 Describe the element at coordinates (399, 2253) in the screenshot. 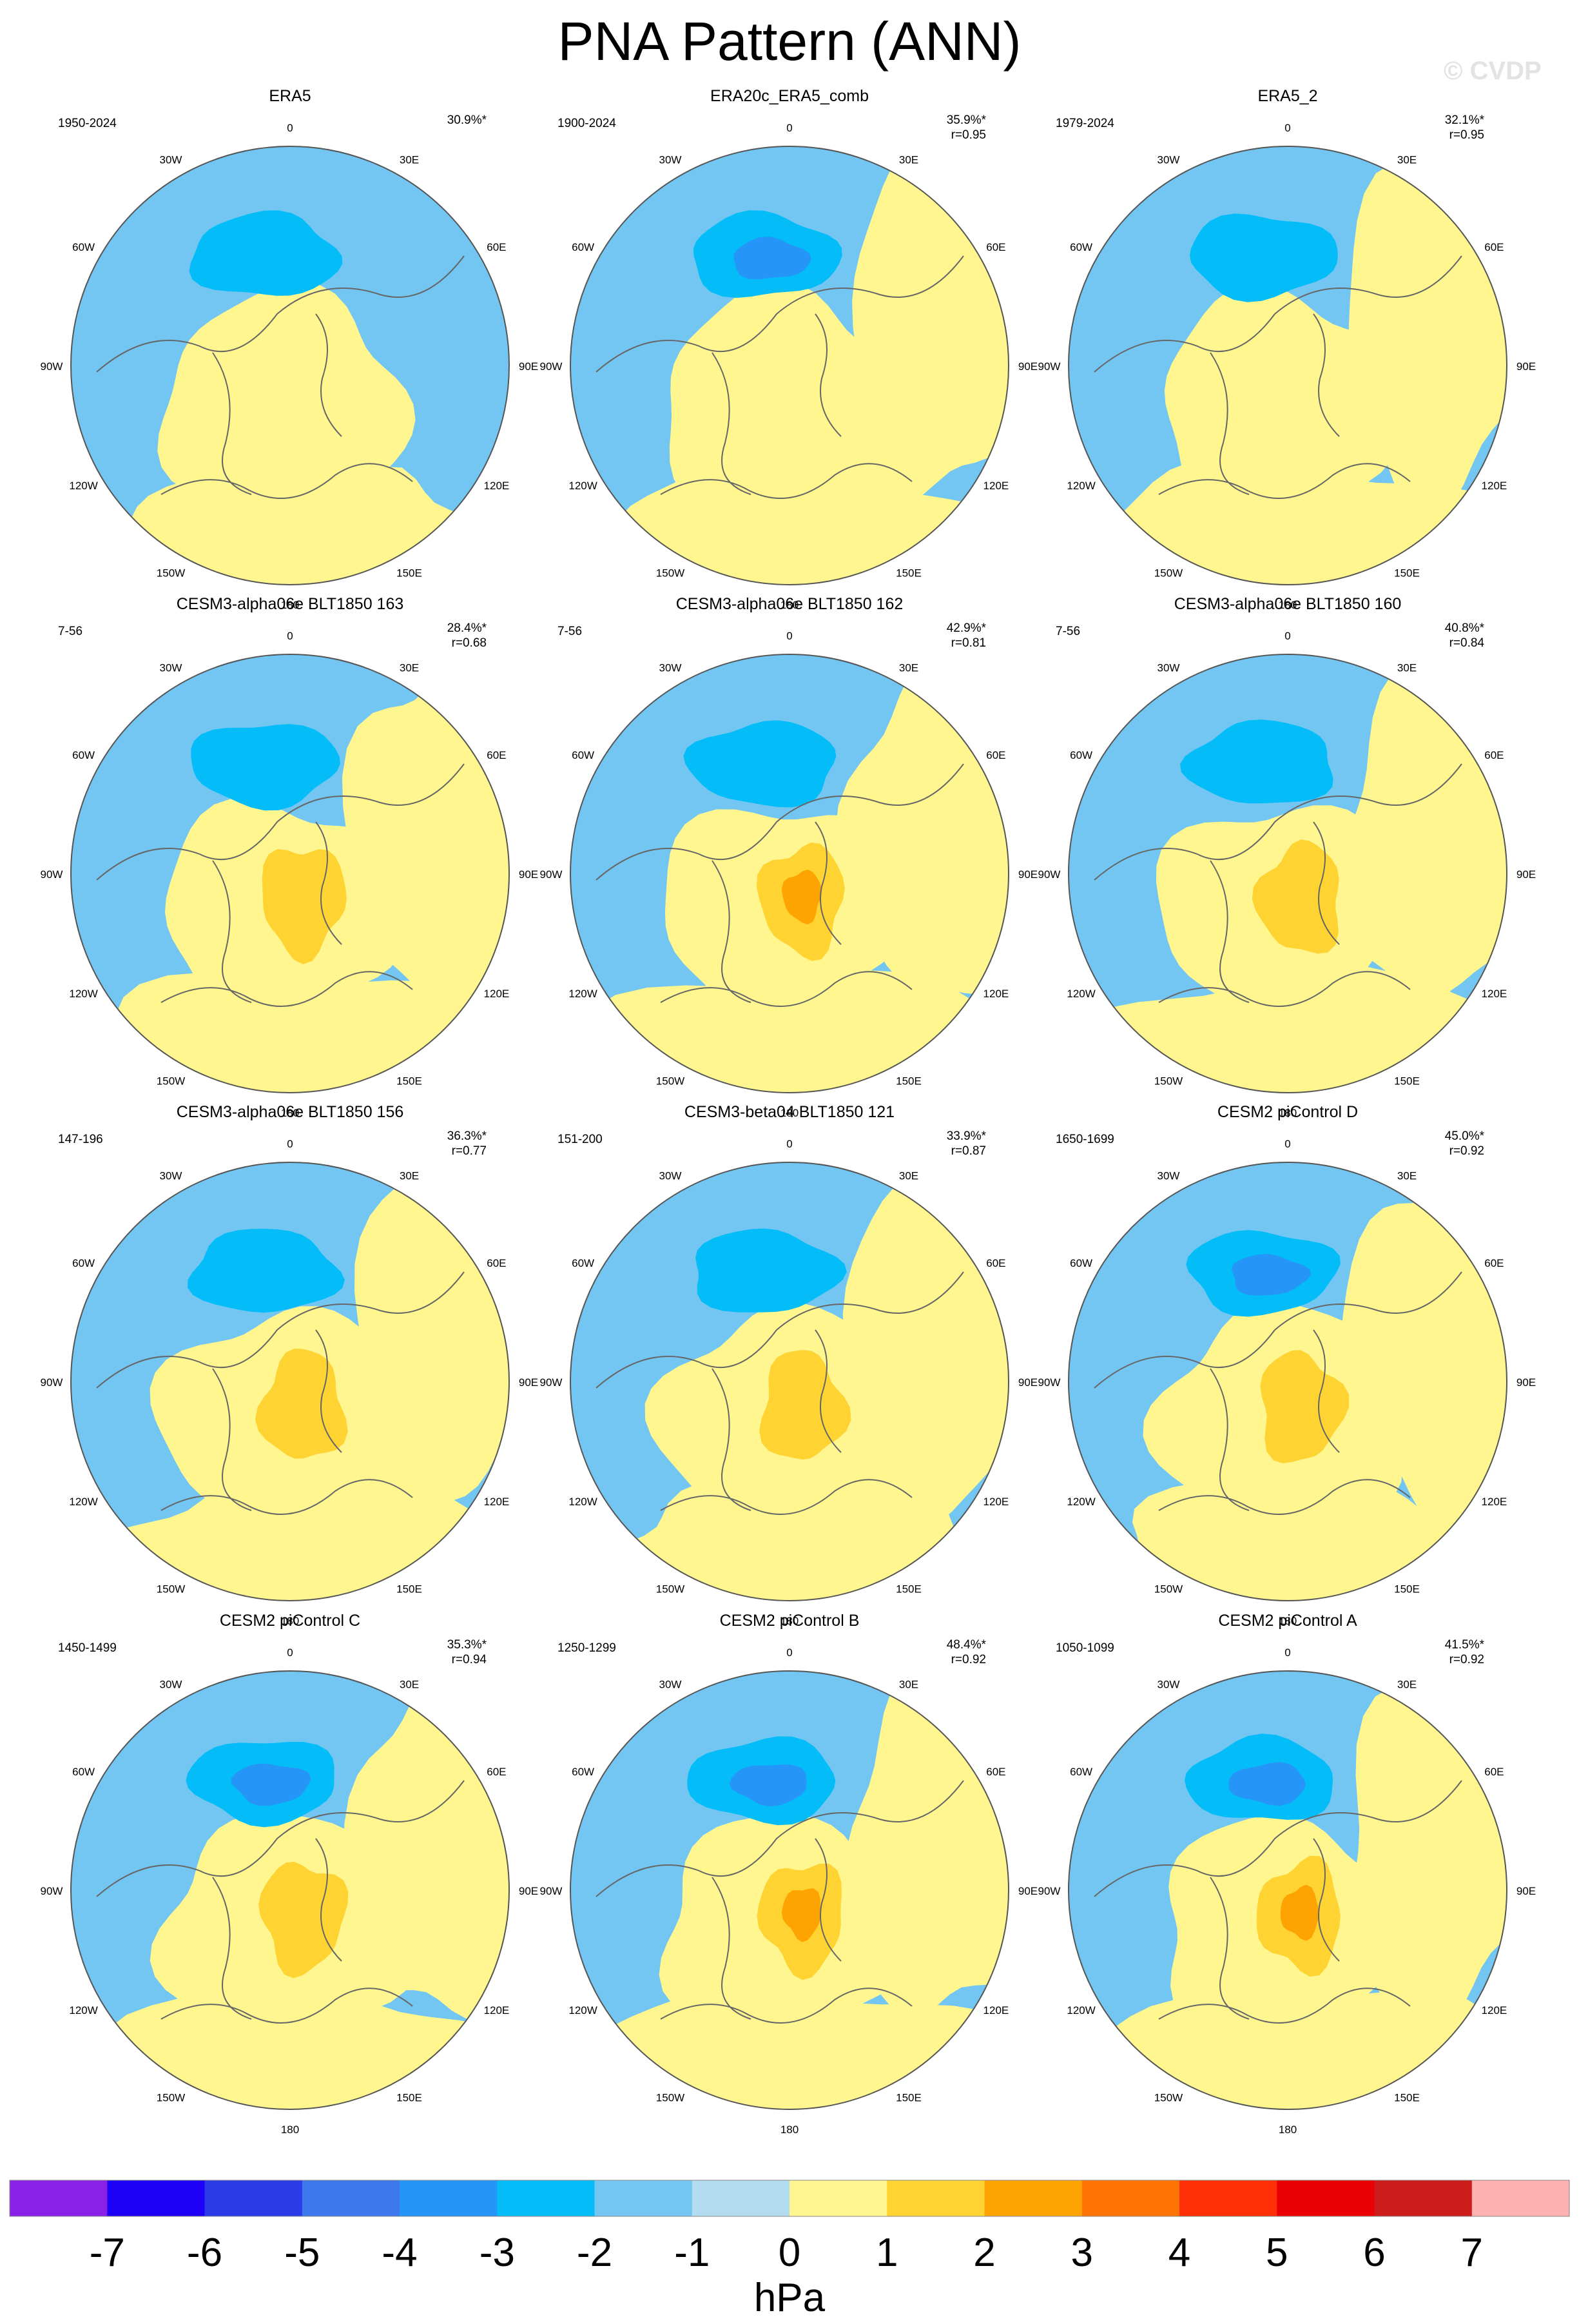

I see `colorbar-tick-label: -4` at that location.